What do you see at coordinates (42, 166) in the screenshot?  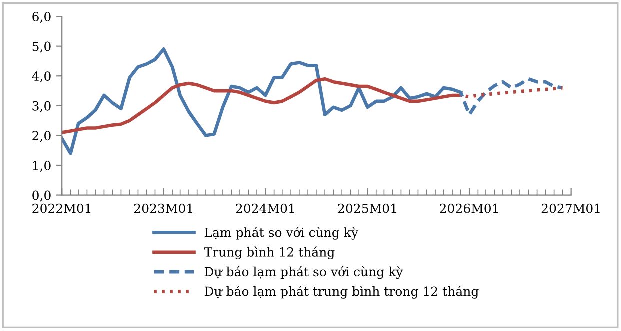 I see `y-tick-label: 1,0` at bounding box center [42, 166].